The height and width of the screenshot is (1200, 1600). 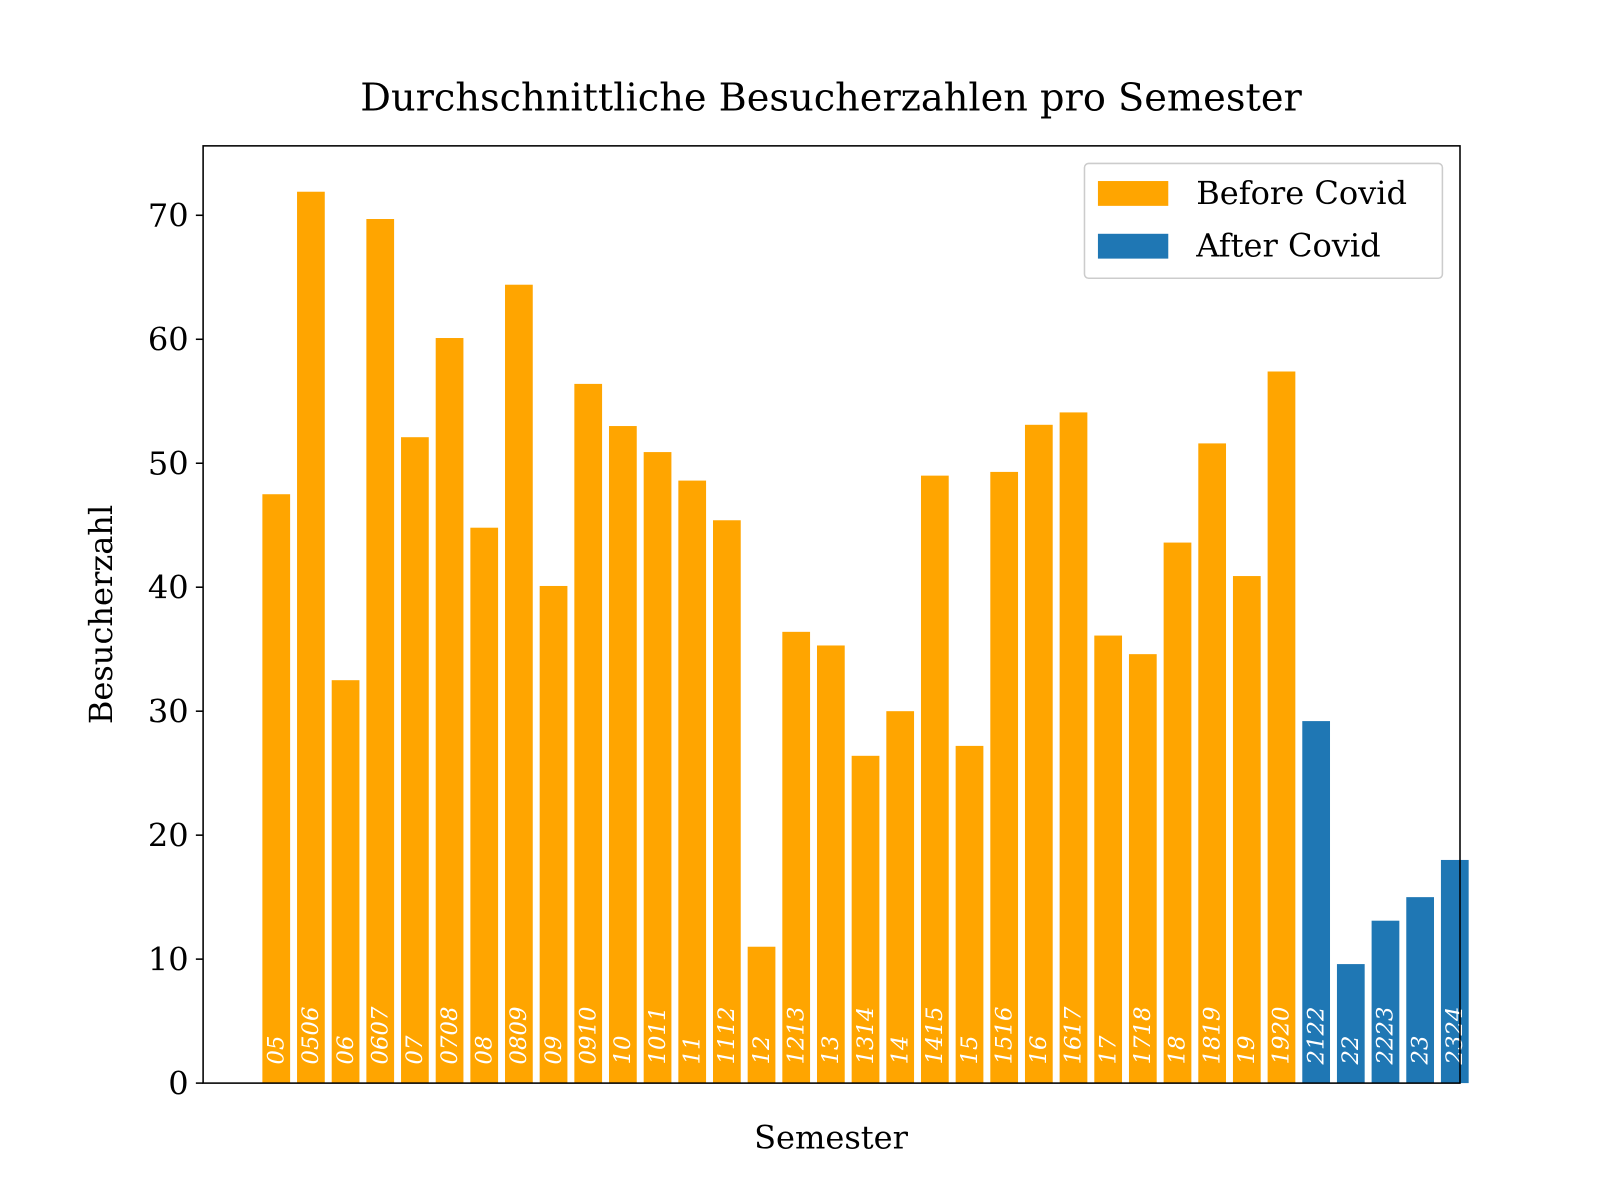 What do you see at coordinates (866, 1036) in the screenshot?
I see `category-label: 1314` at bounding box center [866, 1036].